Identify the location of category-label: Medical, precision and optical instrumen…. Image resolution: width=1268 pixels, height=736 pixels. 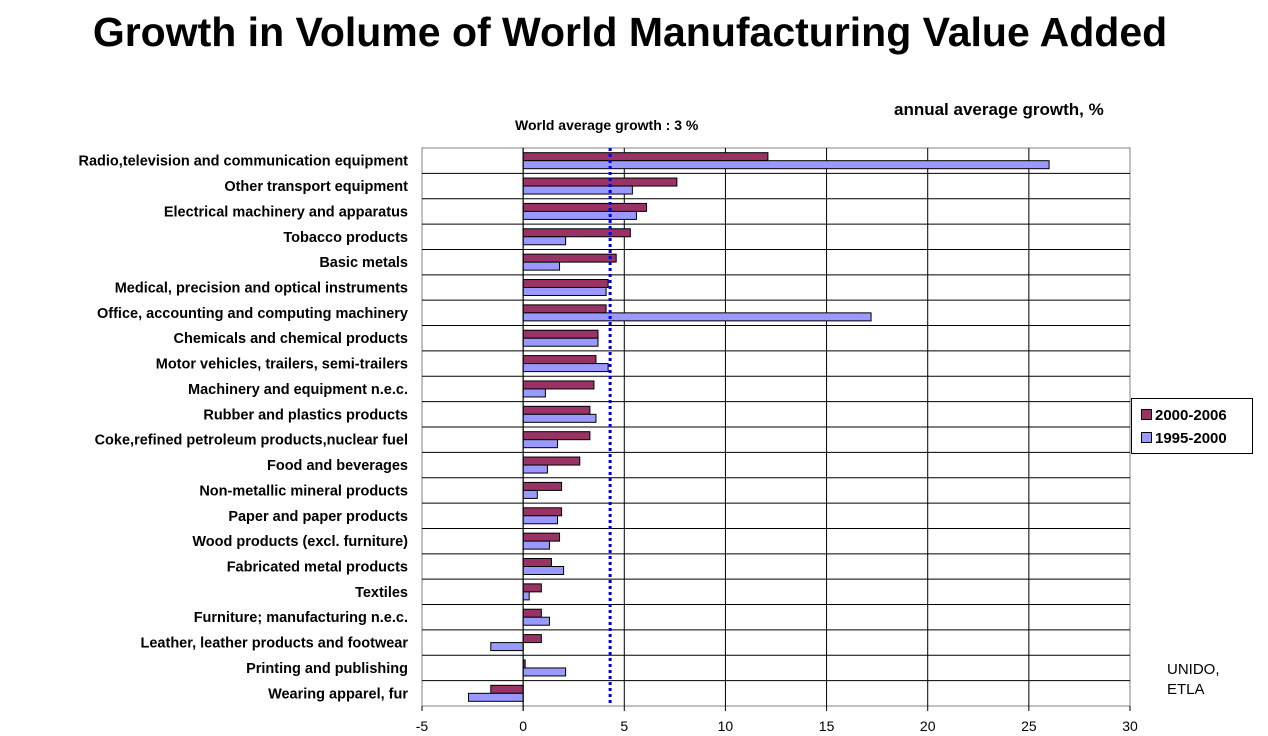
(261, 289).